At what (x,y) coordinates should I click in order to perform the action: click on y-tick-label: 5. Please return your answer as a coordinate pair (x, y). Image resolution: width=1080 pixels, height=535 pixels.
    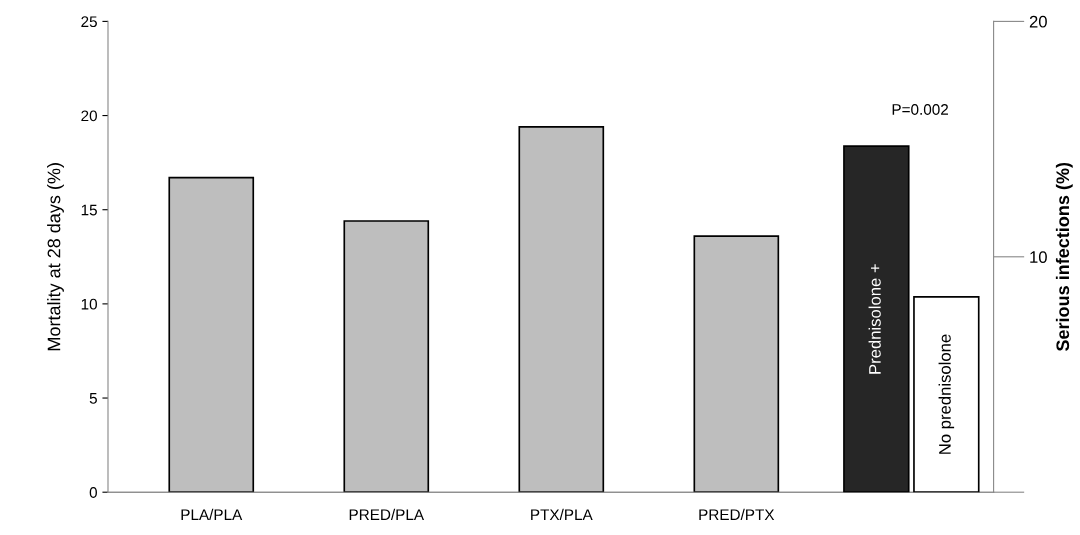
    Looking at the image, I should click on (93, 398).